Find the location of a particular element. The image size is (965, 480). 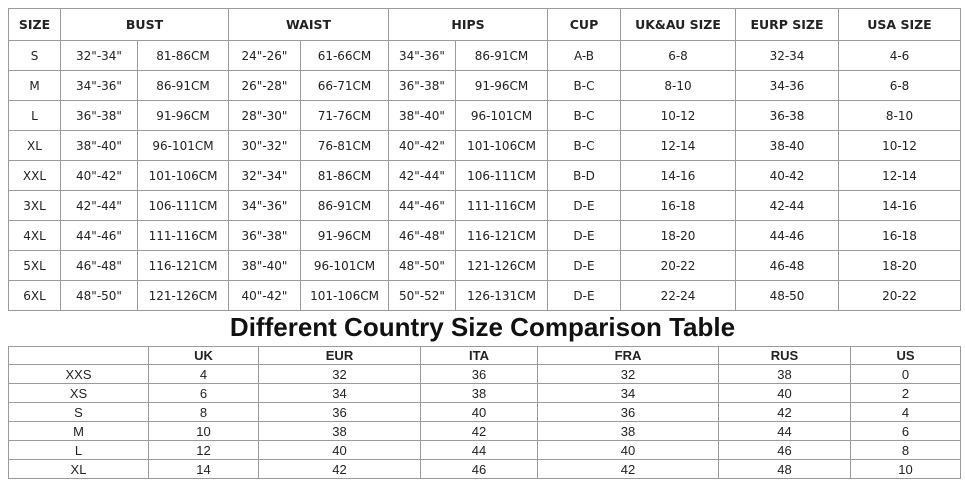

column-header: UK&AU SIZE is located at coordinates (678, 24).